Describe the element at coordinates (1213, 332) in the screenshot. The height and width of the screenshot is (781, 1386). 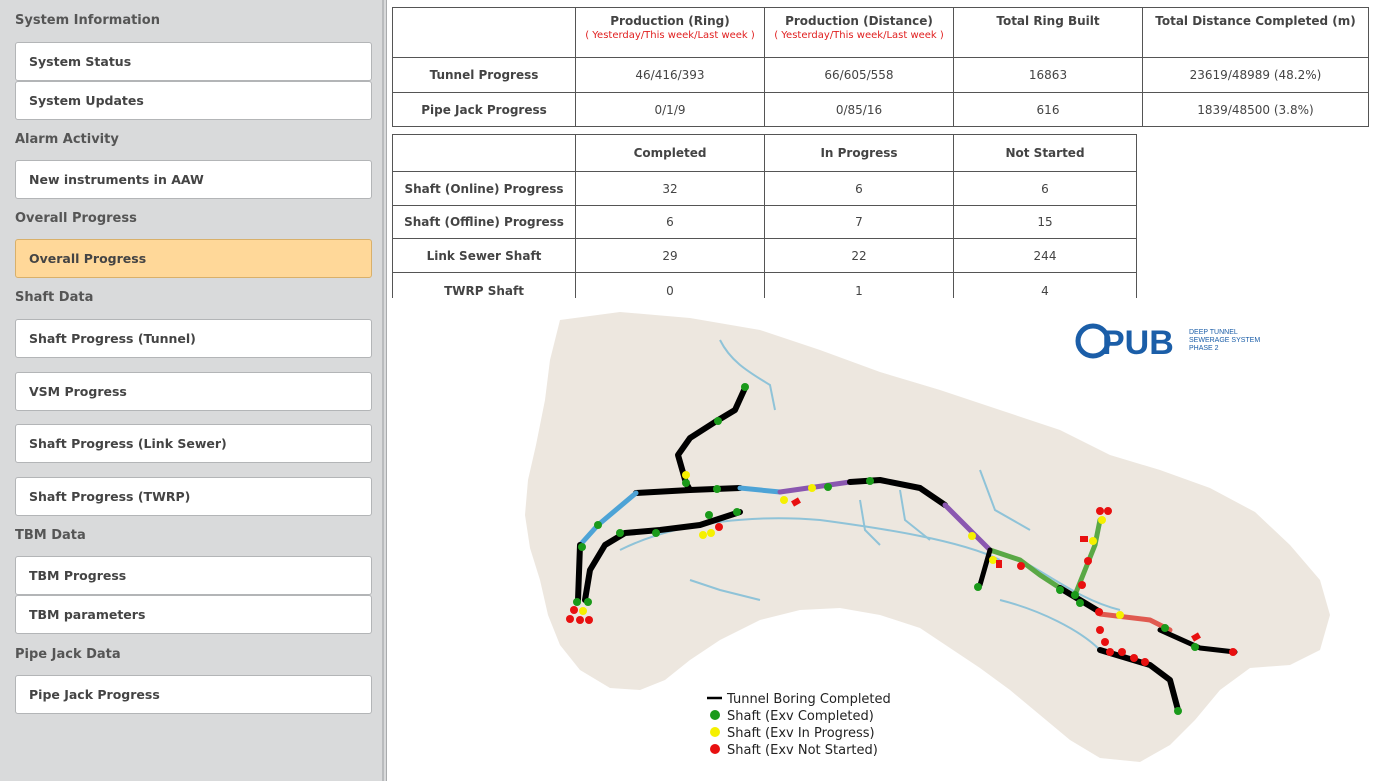
I see `pub-logo-subtitle-1: DEEP TUNNEL` at that location.